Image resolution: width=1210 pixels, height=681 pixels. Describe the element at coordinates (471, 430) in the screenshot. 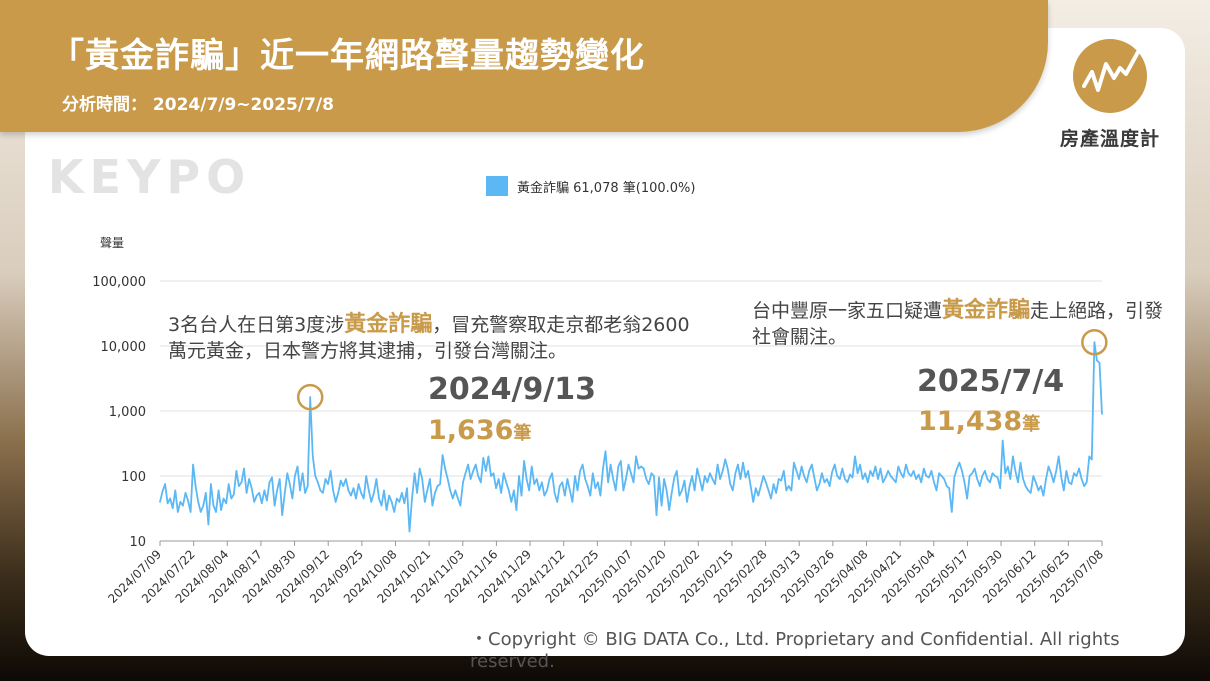

I see `peak-left-number: 1,636` at that location.